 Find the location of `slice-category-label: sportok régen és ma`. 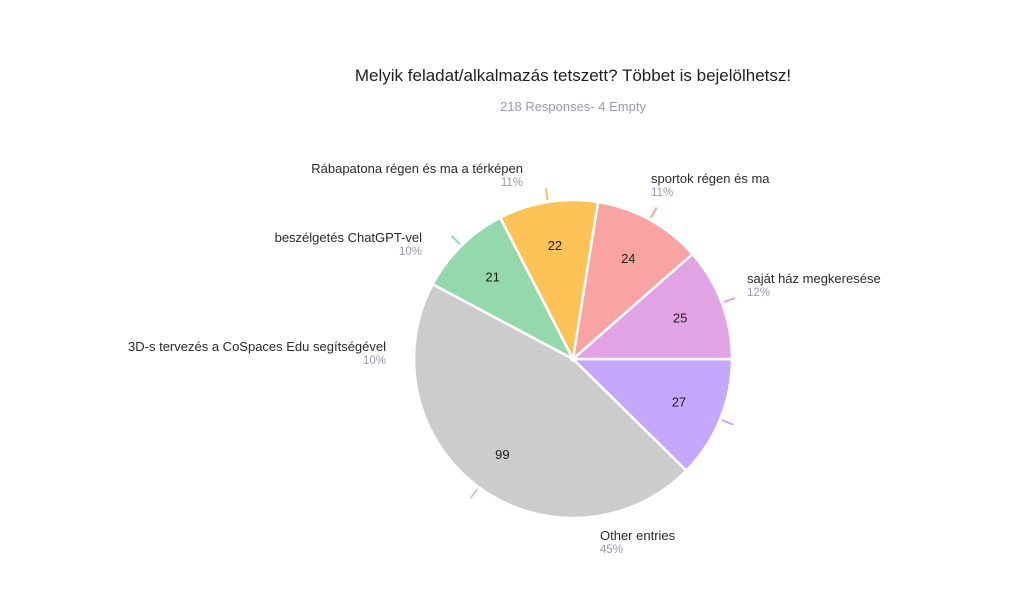

slice-category-label: sportok régen és ma is located at coordinates (710, 178).